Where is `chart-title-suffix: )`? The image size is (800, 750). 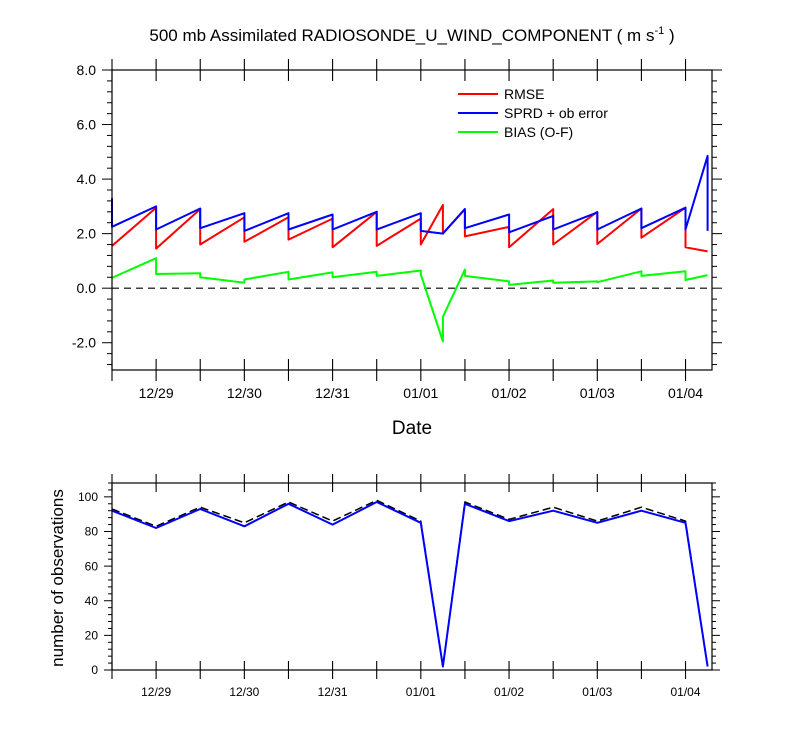 chart-title-suffix: ) is located at coordinates (669, 35).